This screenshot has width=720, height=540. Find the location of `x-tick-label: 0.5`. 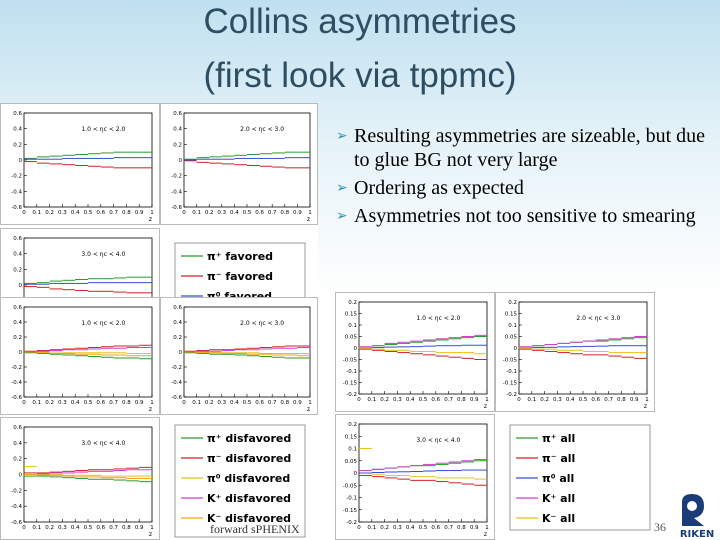

x-tick-label: 0.5 is located at coordinates (583, 400).